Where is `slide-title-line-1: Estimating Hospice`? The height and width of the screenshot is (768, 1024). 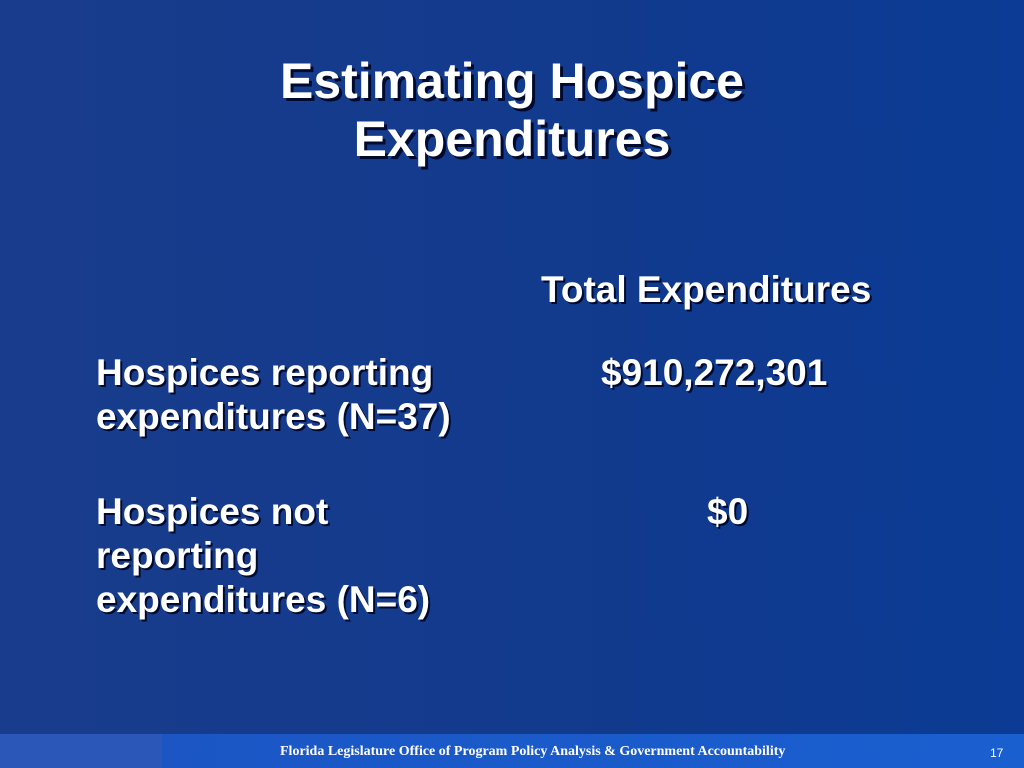 slide-title-line-1: Estimating Hospice is located at coordinates (512, 81).